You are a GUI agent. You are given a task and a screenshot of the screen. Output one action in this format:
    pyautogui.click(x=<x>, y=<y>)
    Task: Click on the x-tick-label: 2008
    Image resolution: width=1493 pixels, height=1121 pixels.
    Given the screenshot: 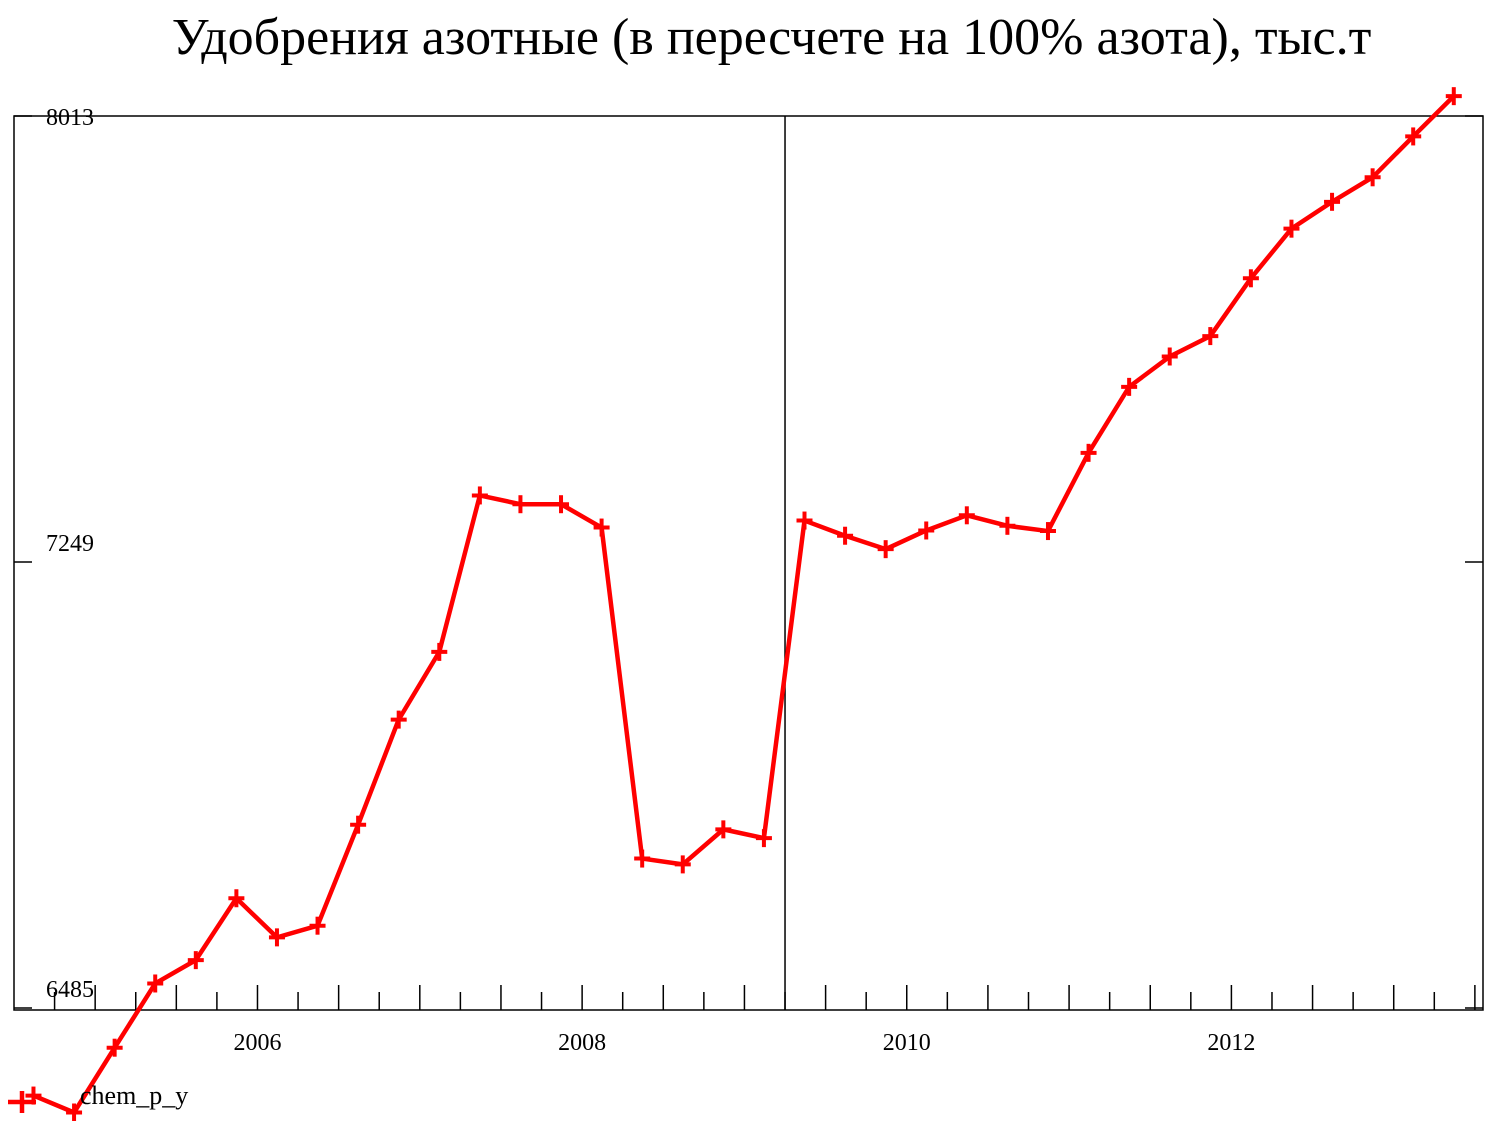 What is the action you would take?
    pyautogui.click(x=582, y=1043)
    